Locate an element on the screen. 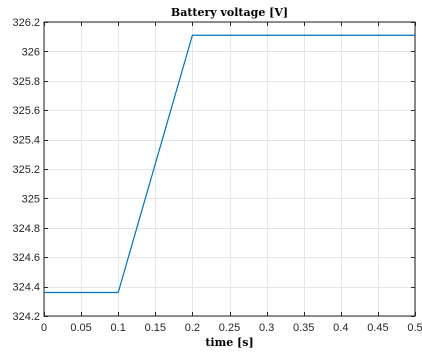 The width and height of the screenshot is (422, 354). x-tick-label: 0.4 is located at coordinates (340, 328).